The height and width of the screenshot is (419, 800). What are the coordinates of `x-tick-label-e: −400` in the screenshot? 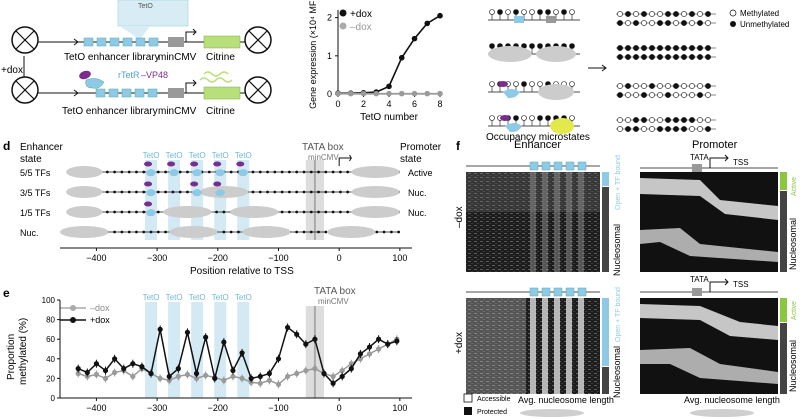 It's located at (96, 408).